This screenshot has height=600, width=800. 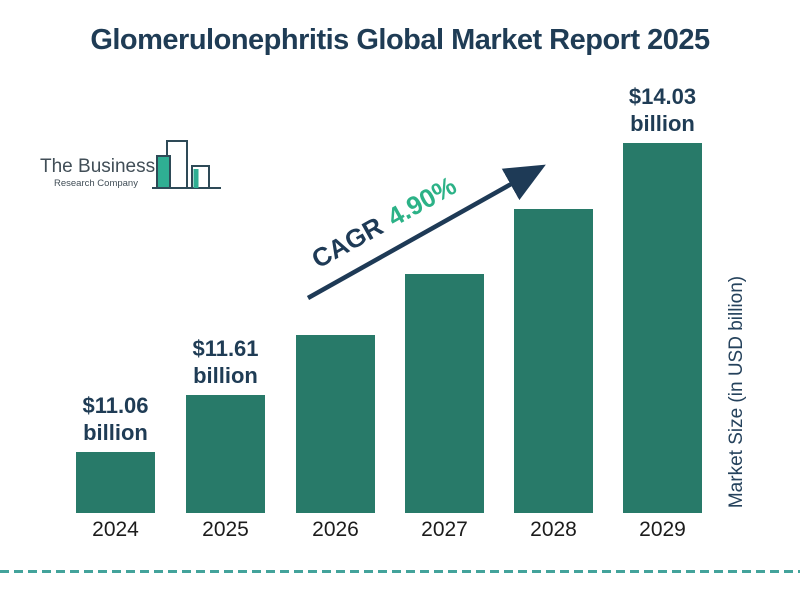 What do you see at coordinates (662, 328) in the screenshot?
I see `bar-2029` at bounding box center [662, 328].